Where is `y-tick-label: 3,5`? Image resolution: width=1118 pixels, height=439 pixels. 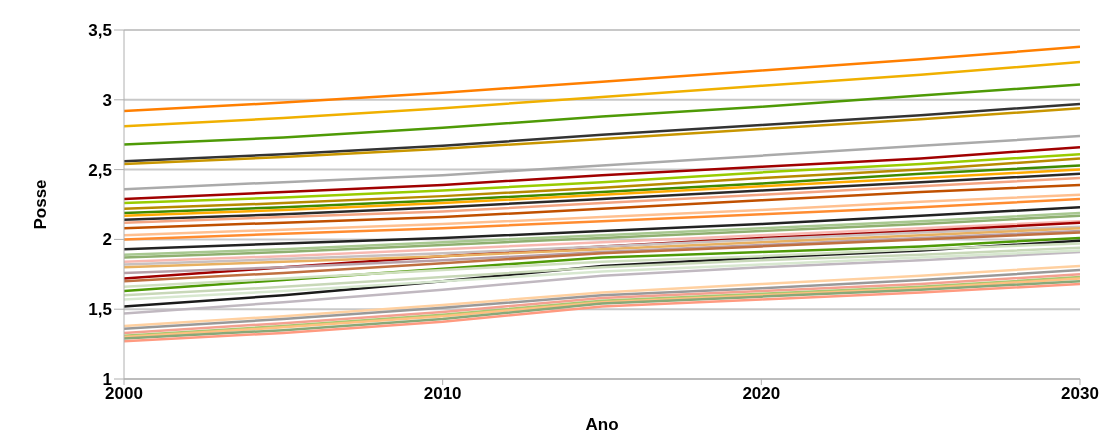
y-tick-label: 3,5 is located at coordinates (100, 31).